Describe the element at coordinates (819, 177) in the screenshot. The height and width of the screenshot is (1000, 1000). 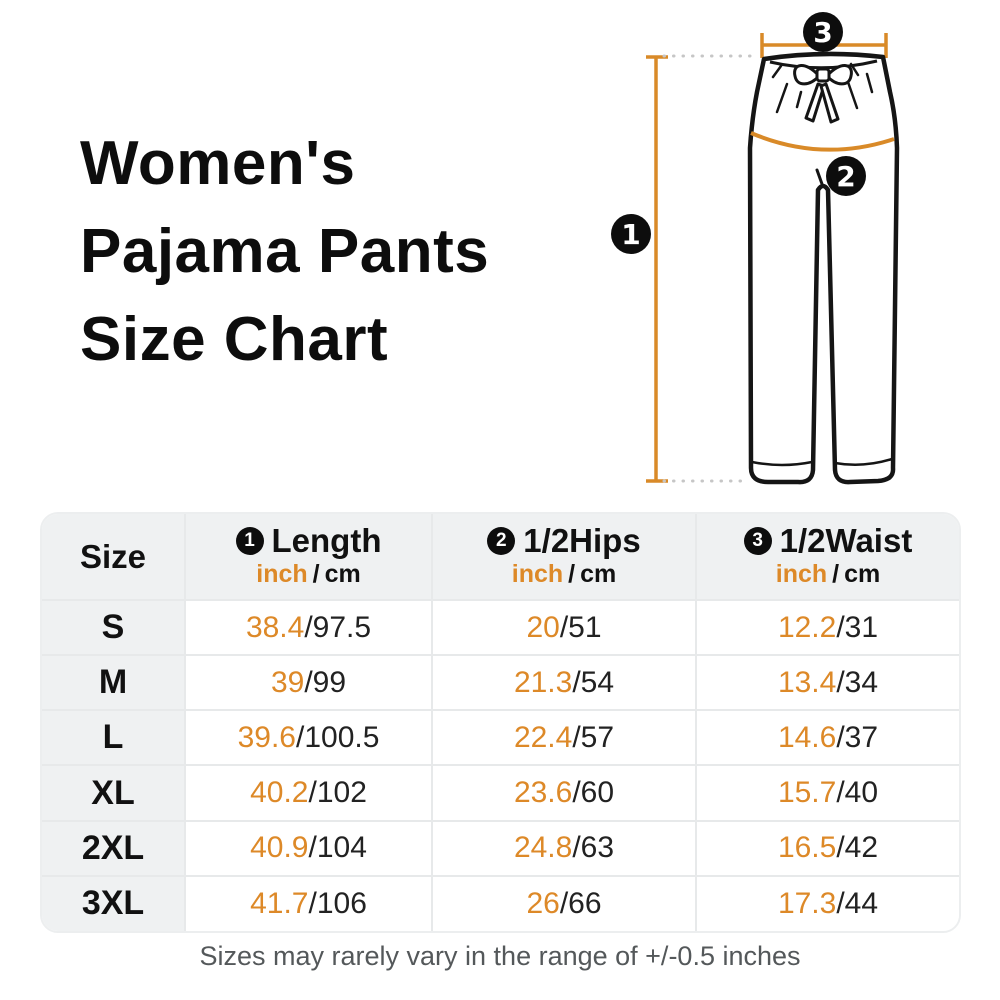
I see `crotch-crease-line` at that location.